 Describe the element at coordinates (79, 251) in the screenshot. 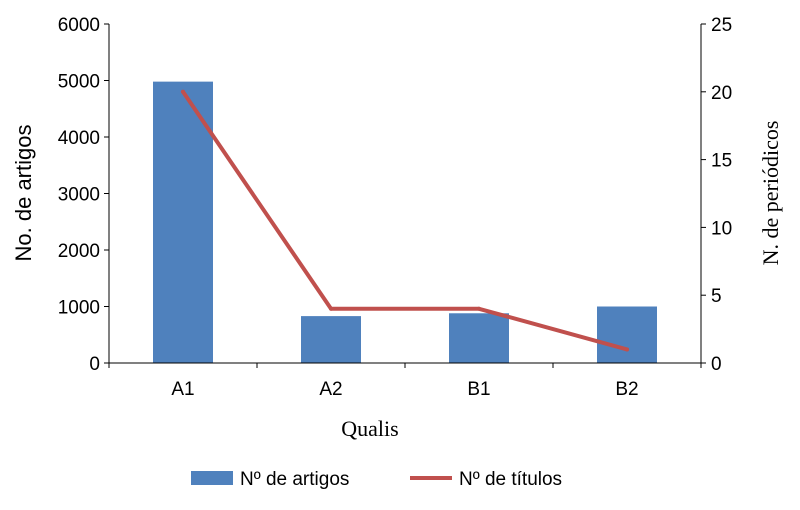

I see `y-tick-label: 2000` at that location.